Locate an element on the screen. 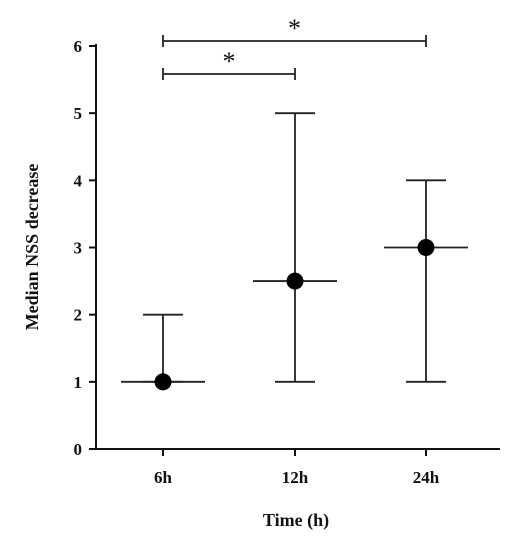 The height and width of the screenshot is (547, 531). y-tick-label: 0 is located at coordinates (78, 449).